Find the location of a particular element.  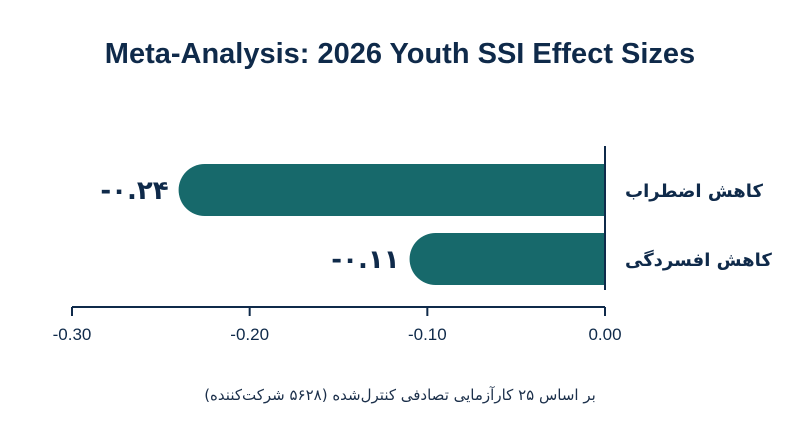

data-label: -۰.۲۴ is located at coordinates (134, 191).